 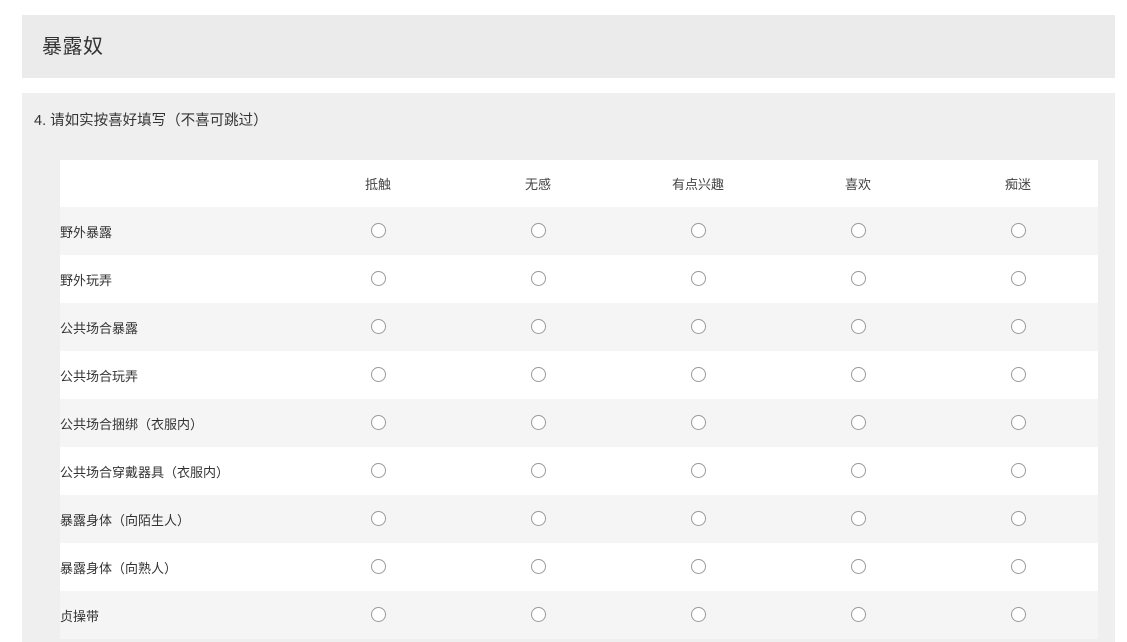 What do you see at coordinates (579, 183) in the screenshot?
I see `matrix-header: 抵触 无感 有点兴趣 喜欢 痴迷` at bounding box center [579, 183].